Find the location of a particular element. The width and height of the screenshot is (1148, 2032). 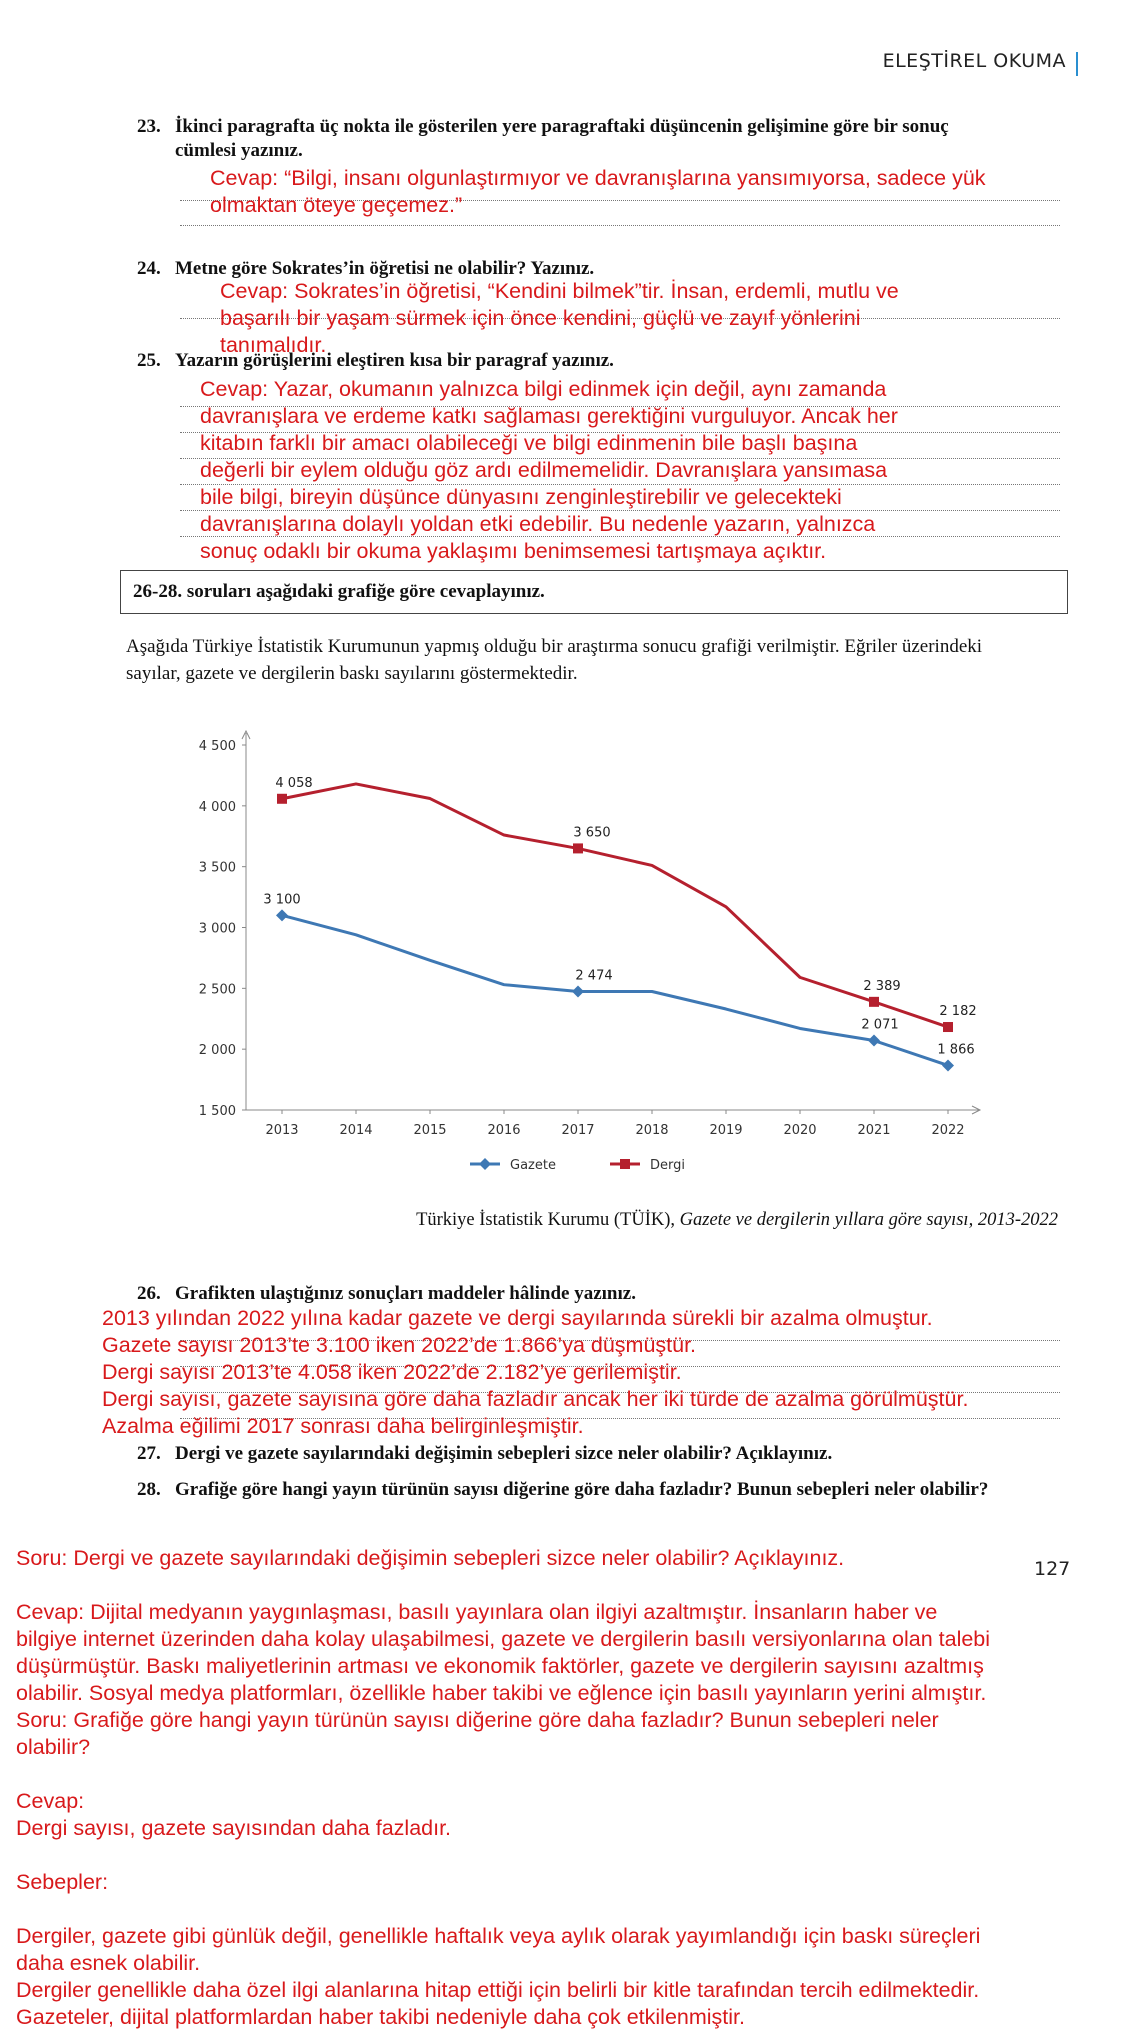

y-axis: 1 500 2 000 2 500 3 000 3 500 4 000 4 500 is located at coordinates (225, 924).